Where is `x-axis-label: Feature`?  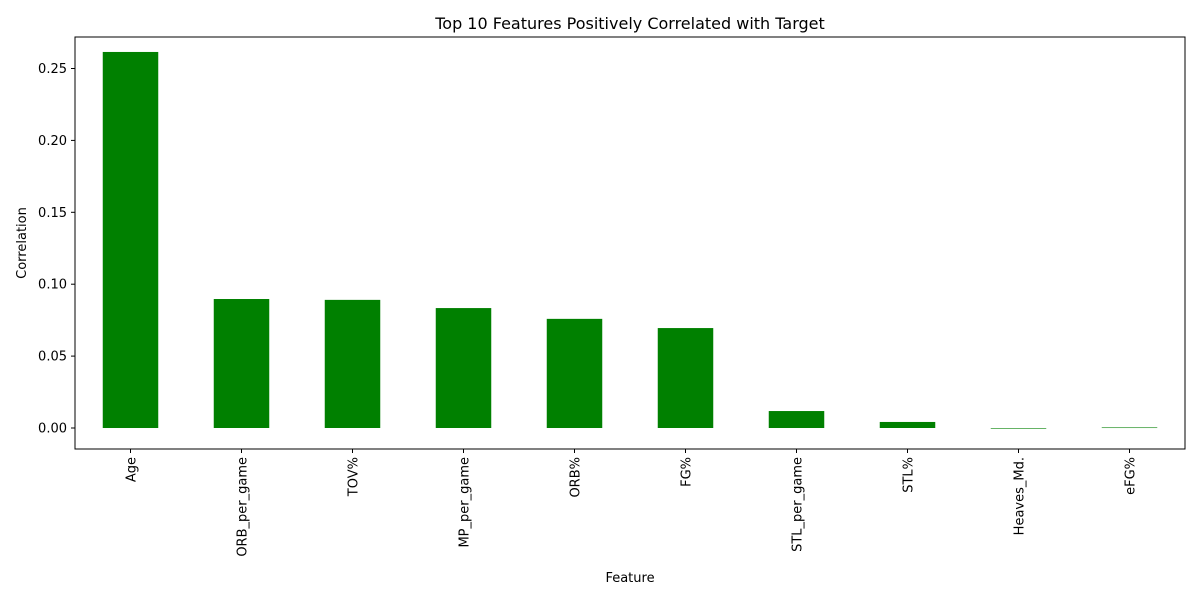 x-axis-label: Feature is located at coordinates (629, 578).